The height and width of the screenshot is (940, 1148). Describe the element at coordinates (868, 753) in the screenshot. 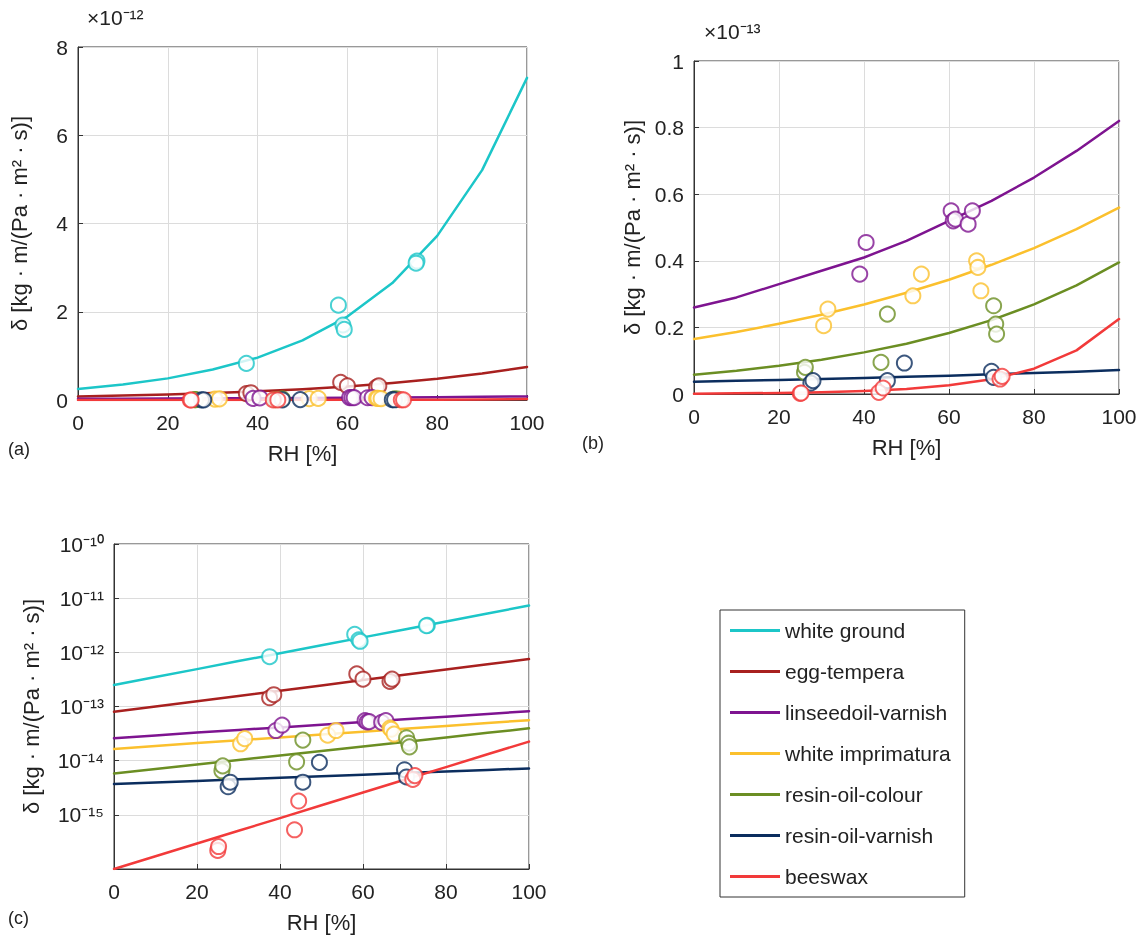

I see `legend-label: white imprimatura` at that location.